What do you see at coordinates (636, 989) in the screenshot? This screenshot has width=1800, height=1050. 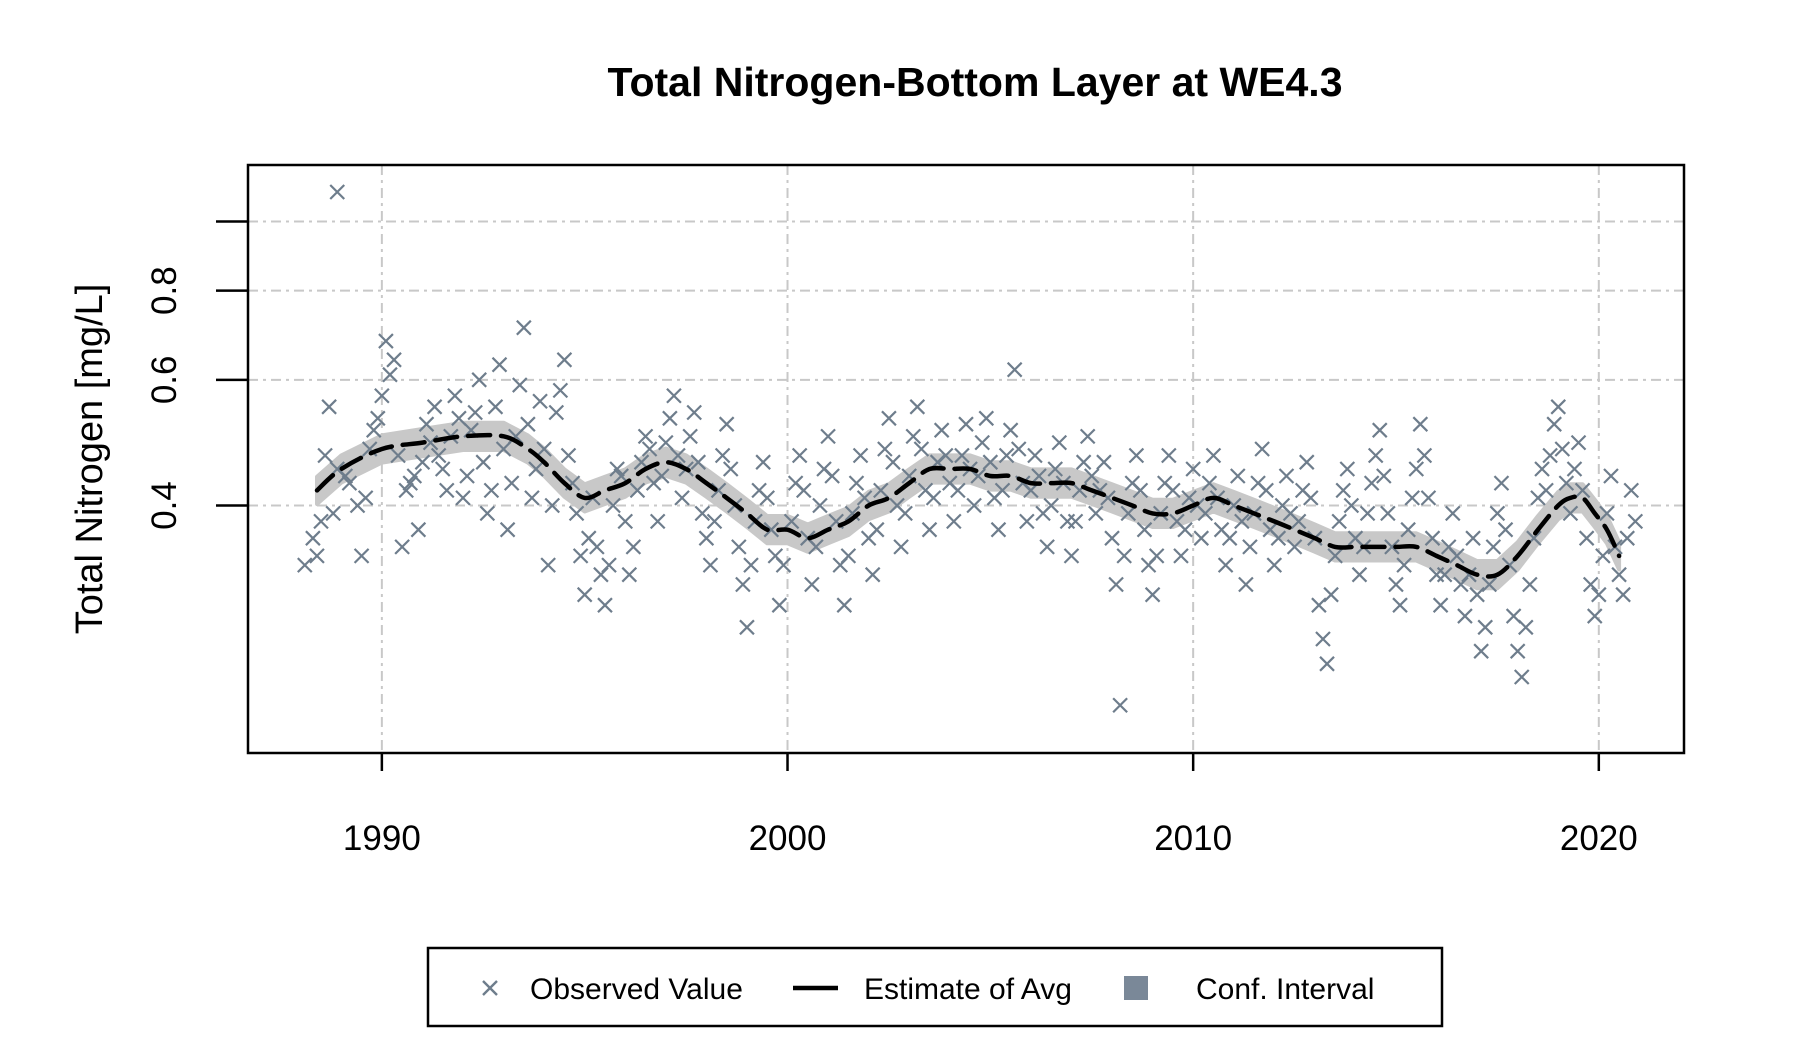 I see `legend-observed-label: Observed Value` at bounding box center [636, 989].